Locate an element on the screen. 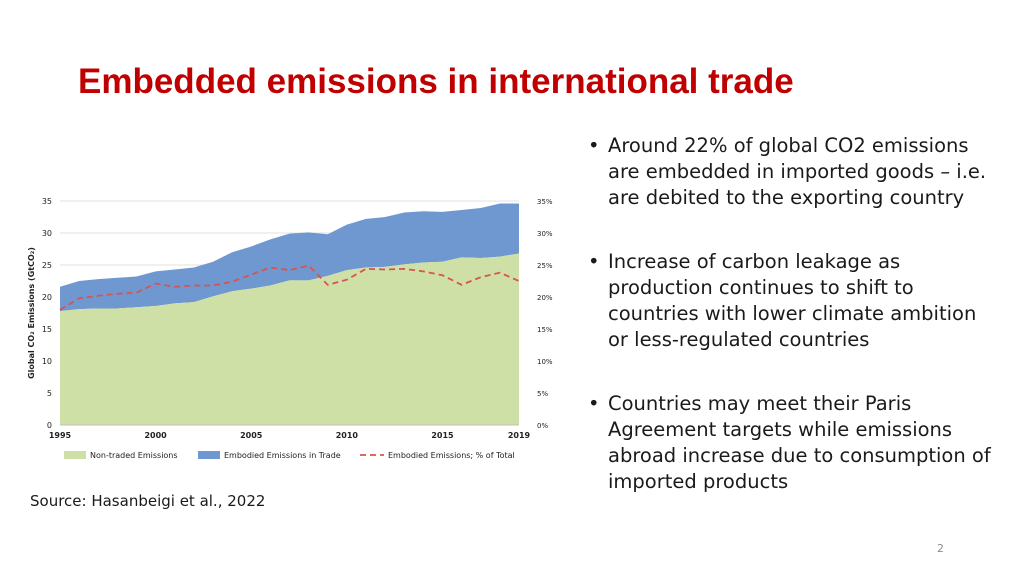 The image size is (1024, 575). y-tick-label: 5 is located at coordinates (49, 393).